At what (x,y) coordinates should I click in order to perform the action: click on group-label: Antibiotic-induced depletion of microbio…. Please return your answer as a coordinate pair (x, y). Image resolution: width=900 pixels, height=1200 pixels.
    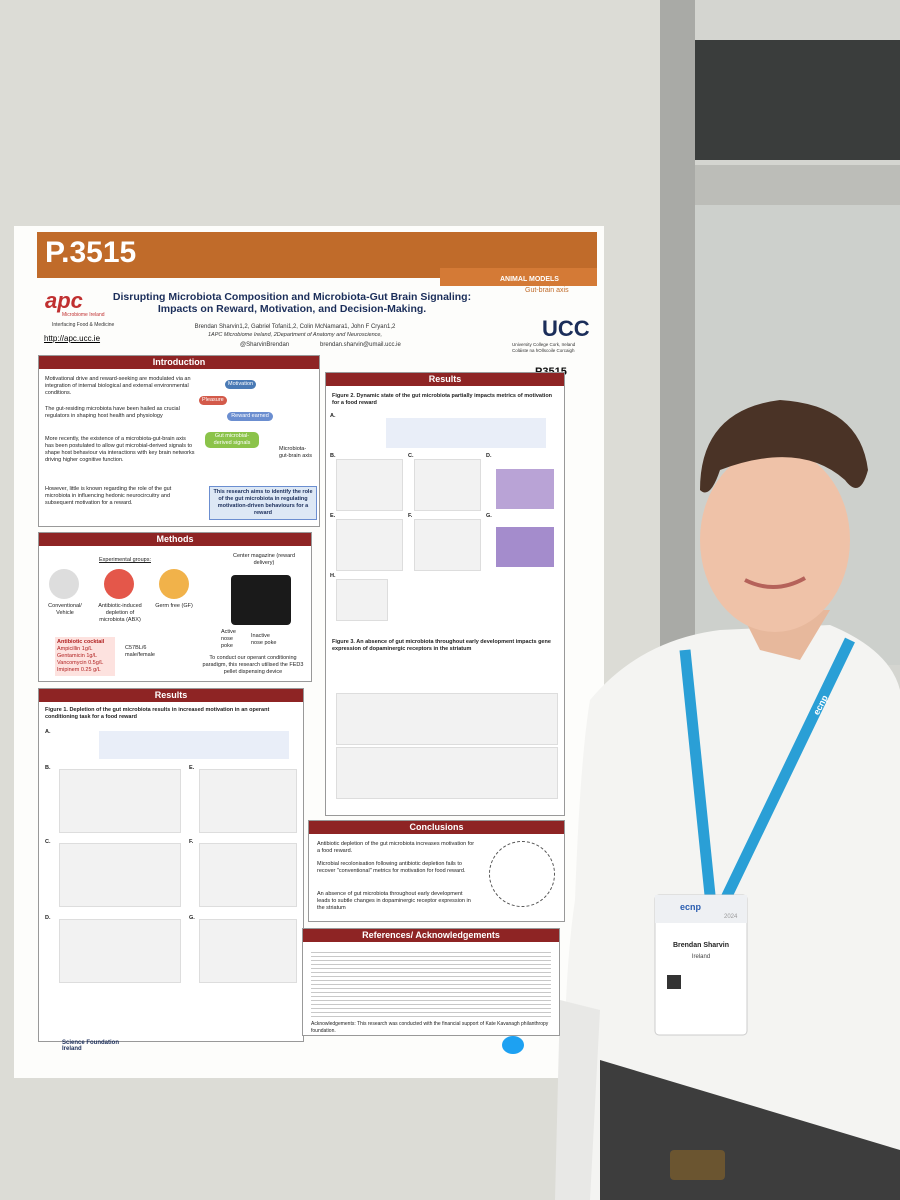
    Looking at the image, I should click on (120, 613).